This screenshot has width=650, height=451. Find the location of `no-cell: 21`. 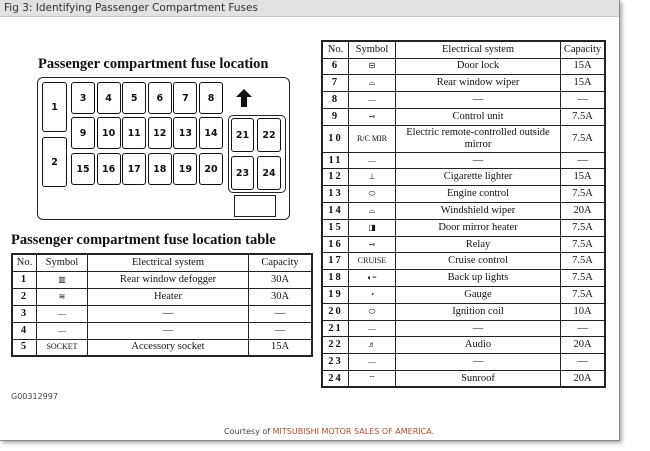

no-cell: 21 is located at coordinates (335, 328).